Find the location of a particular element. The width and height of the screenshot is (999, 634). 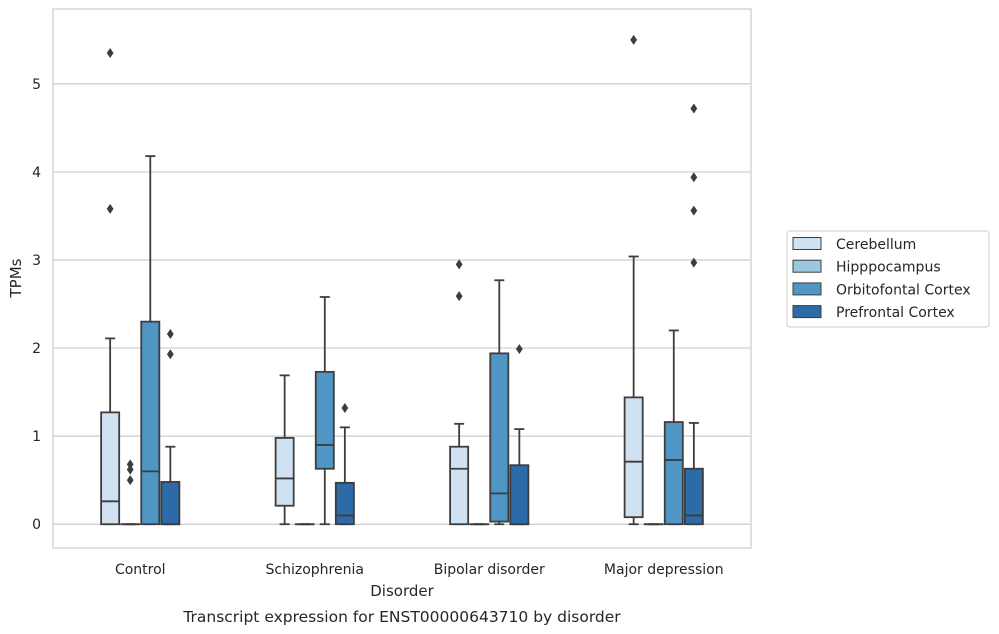

y-tick-label-2: 2 is located at coordinates (36, 349).